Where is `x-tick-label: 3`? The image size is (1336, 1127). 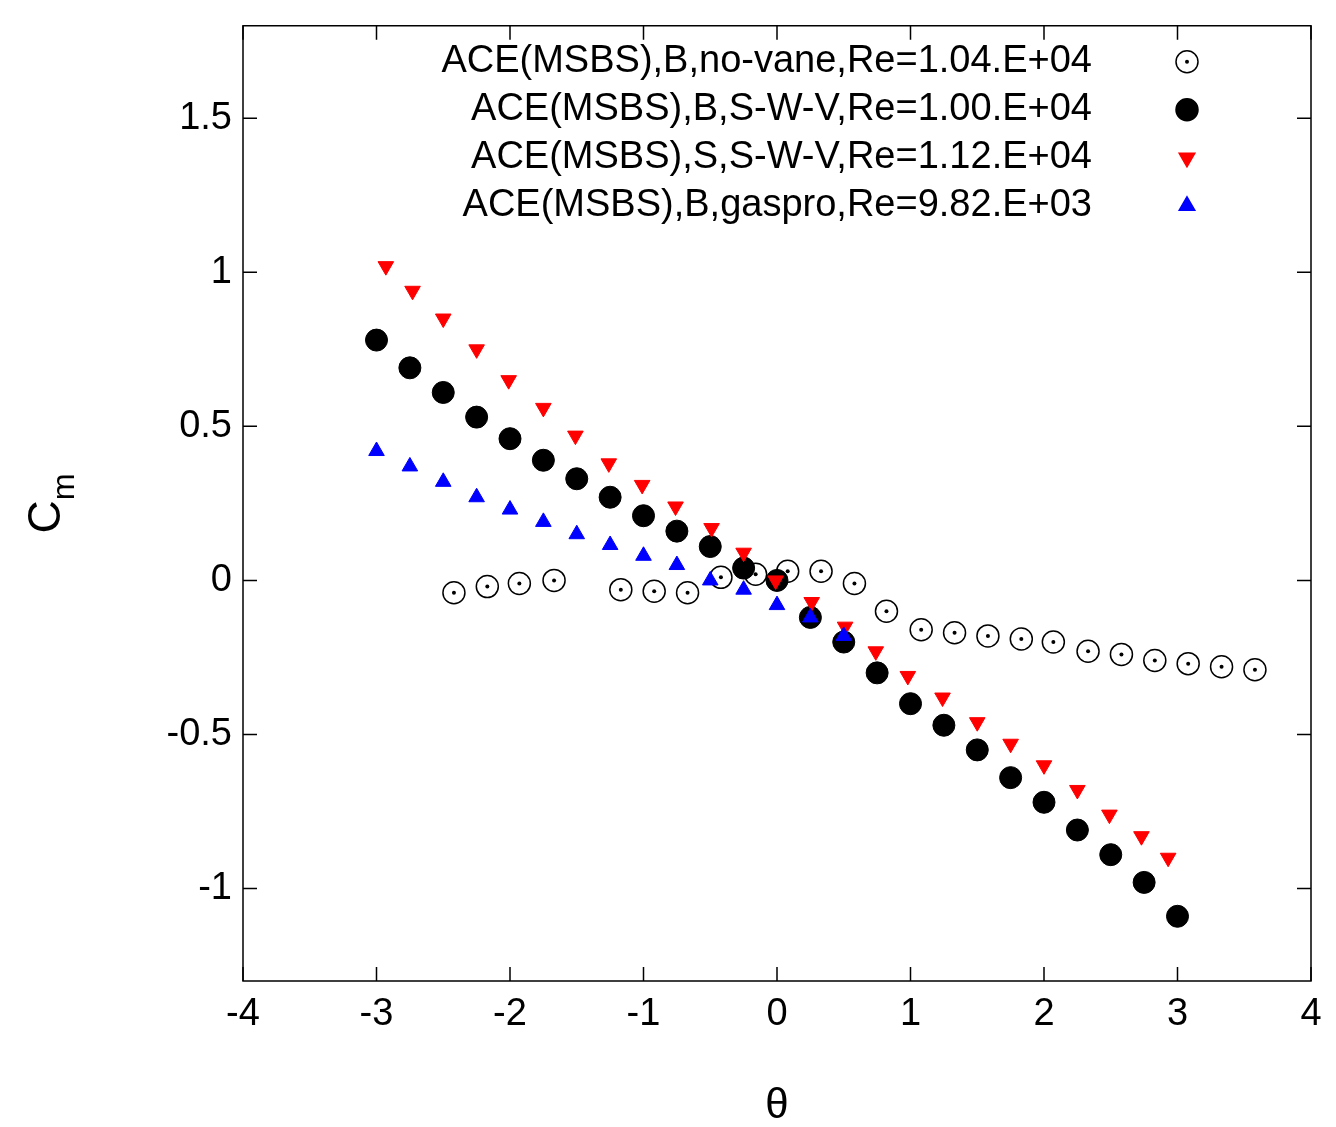
x-tick-label: 3 is located at coordinates (1177, 1012).